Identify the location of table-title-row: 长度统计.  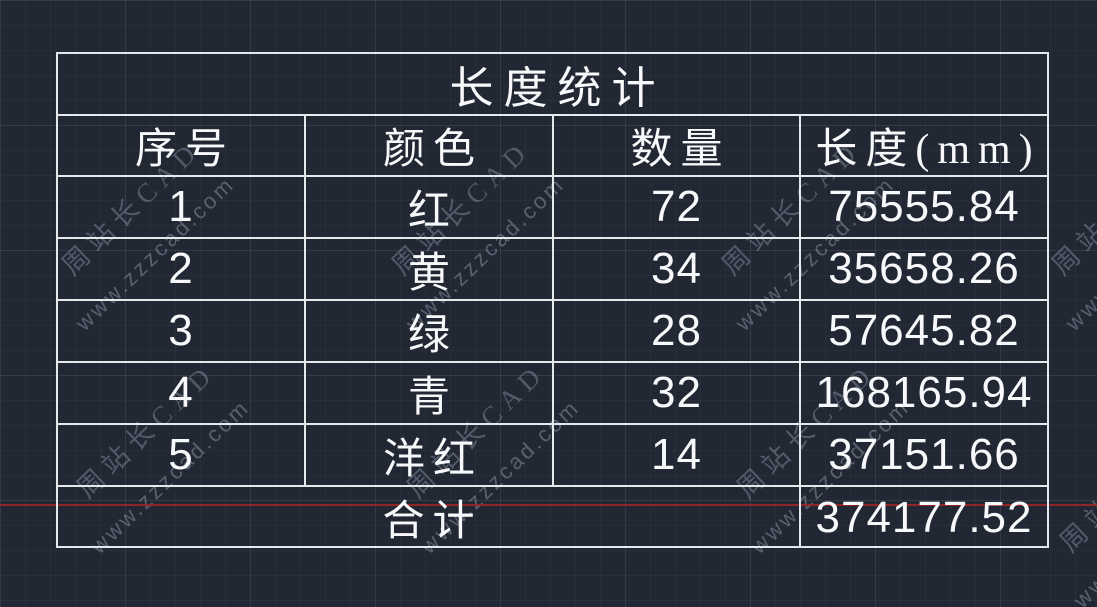
(552, 85).